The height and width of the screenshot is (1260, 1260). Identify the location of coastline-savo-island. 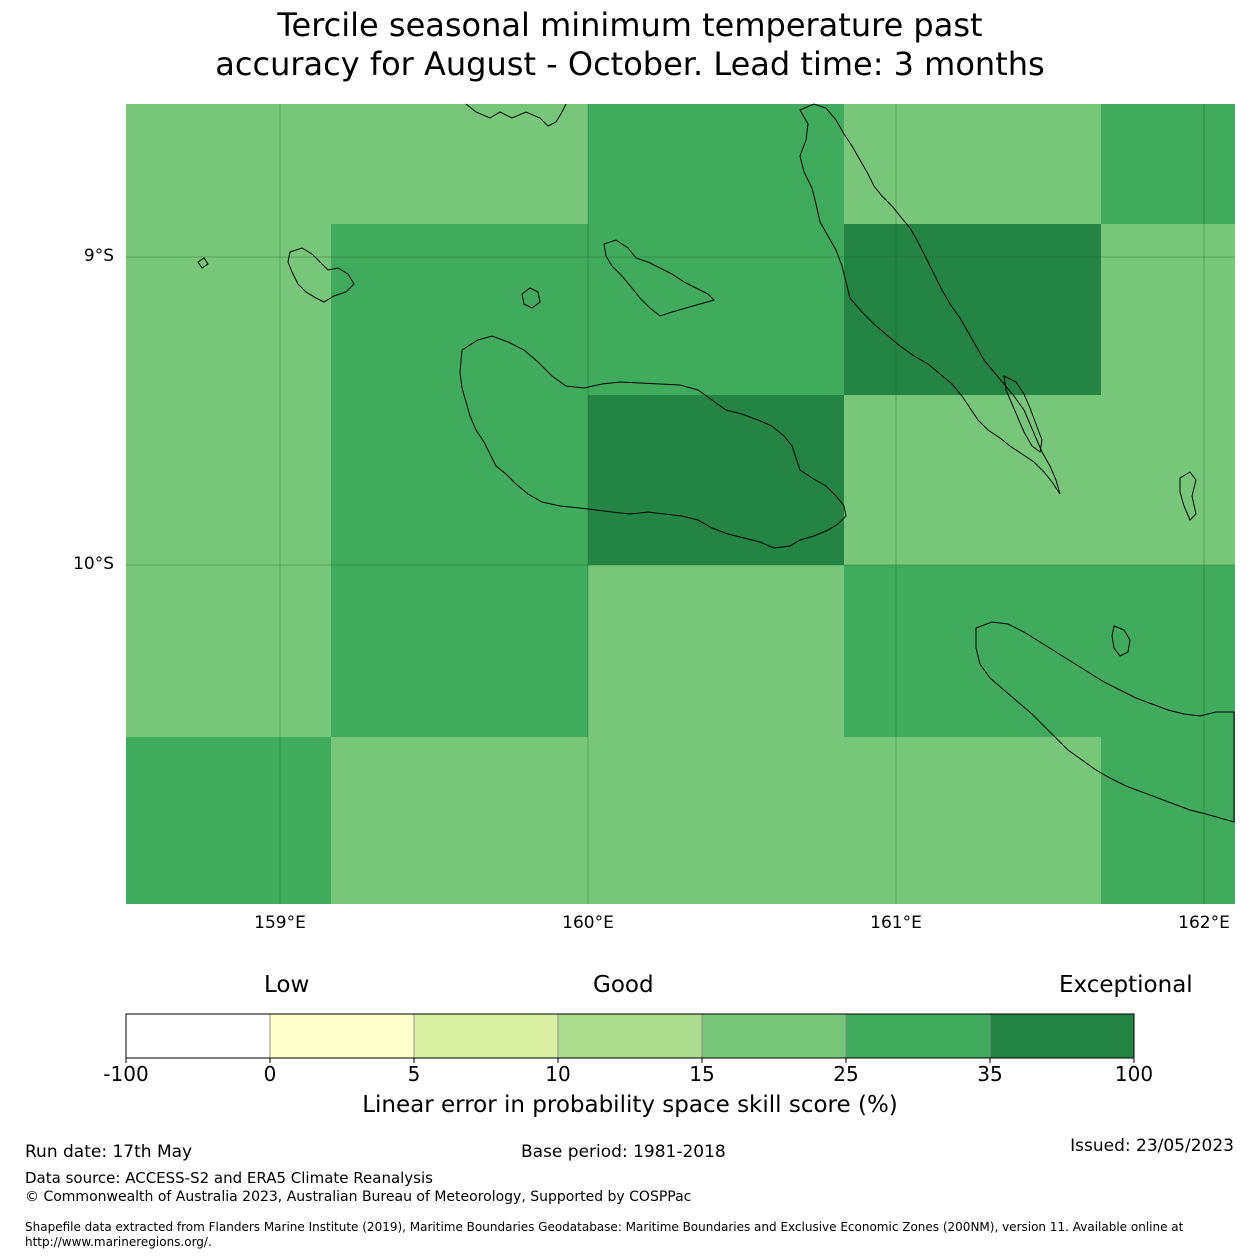
(531, 298).